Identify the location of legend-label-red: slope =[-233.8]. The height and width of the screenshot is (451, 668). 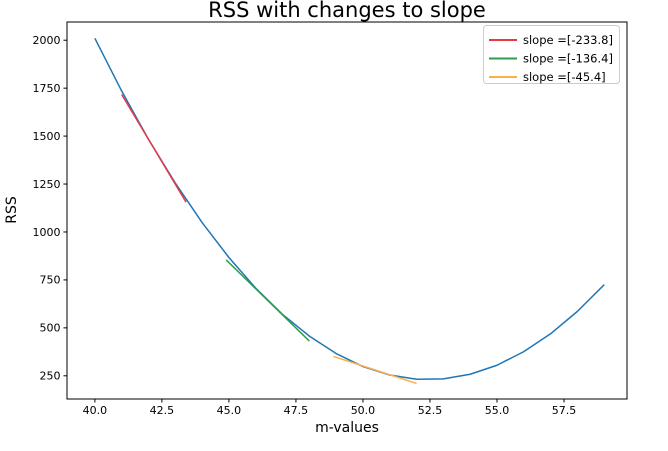
(568, 40).